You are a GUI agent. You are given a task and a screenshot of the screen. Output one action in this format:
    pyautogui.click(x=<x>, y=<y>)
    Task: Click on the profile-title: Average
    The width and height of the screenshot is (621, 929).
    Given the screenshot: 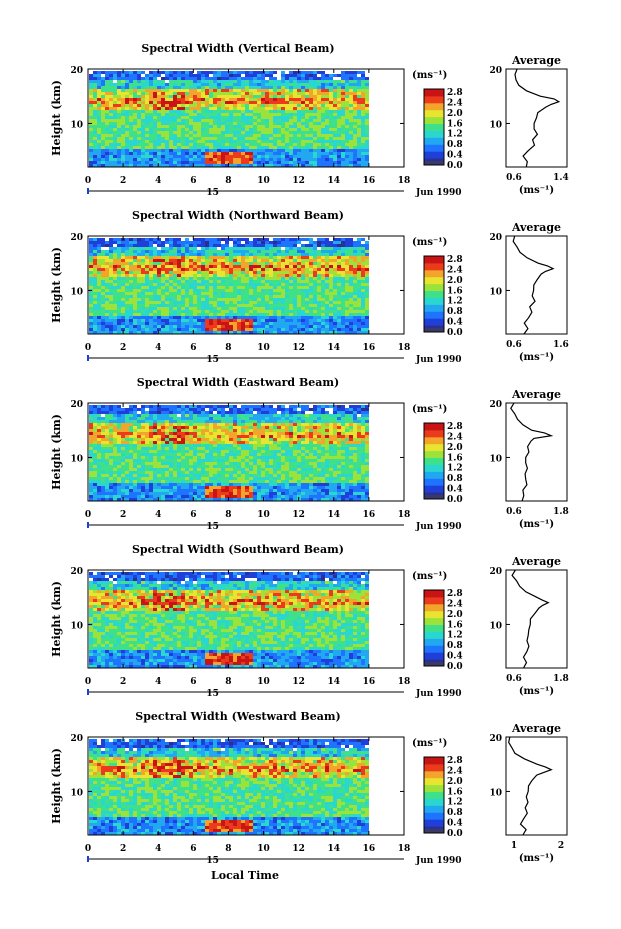 What is the action you would take?
    pyautogui.click(x=536, y=394)
    